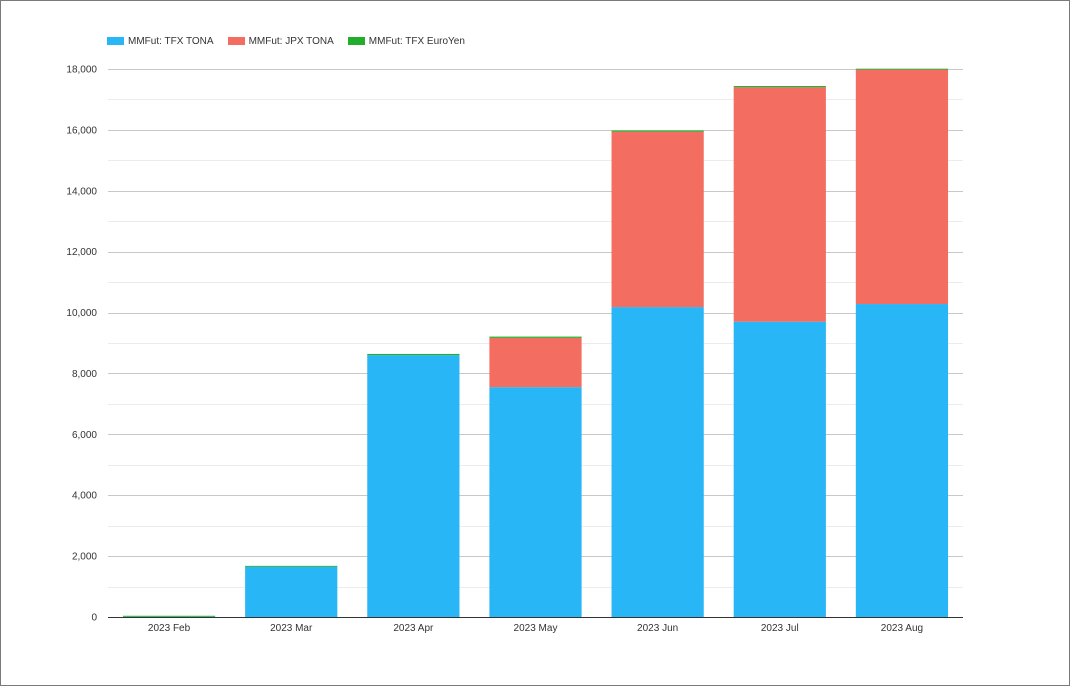  I want to click on bar-mmfut-jpx-tona-2023-jun, so click(657, 219).